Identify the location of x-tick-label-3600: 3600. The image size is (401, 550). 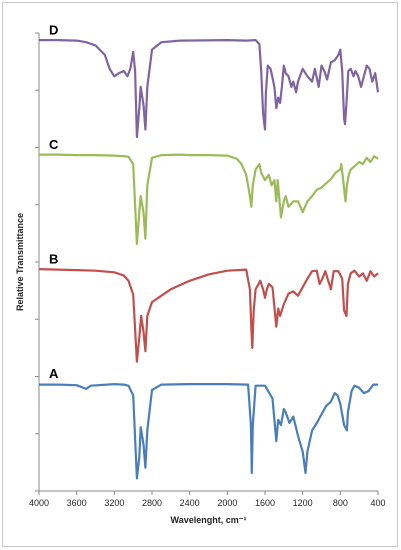
(77, 503).